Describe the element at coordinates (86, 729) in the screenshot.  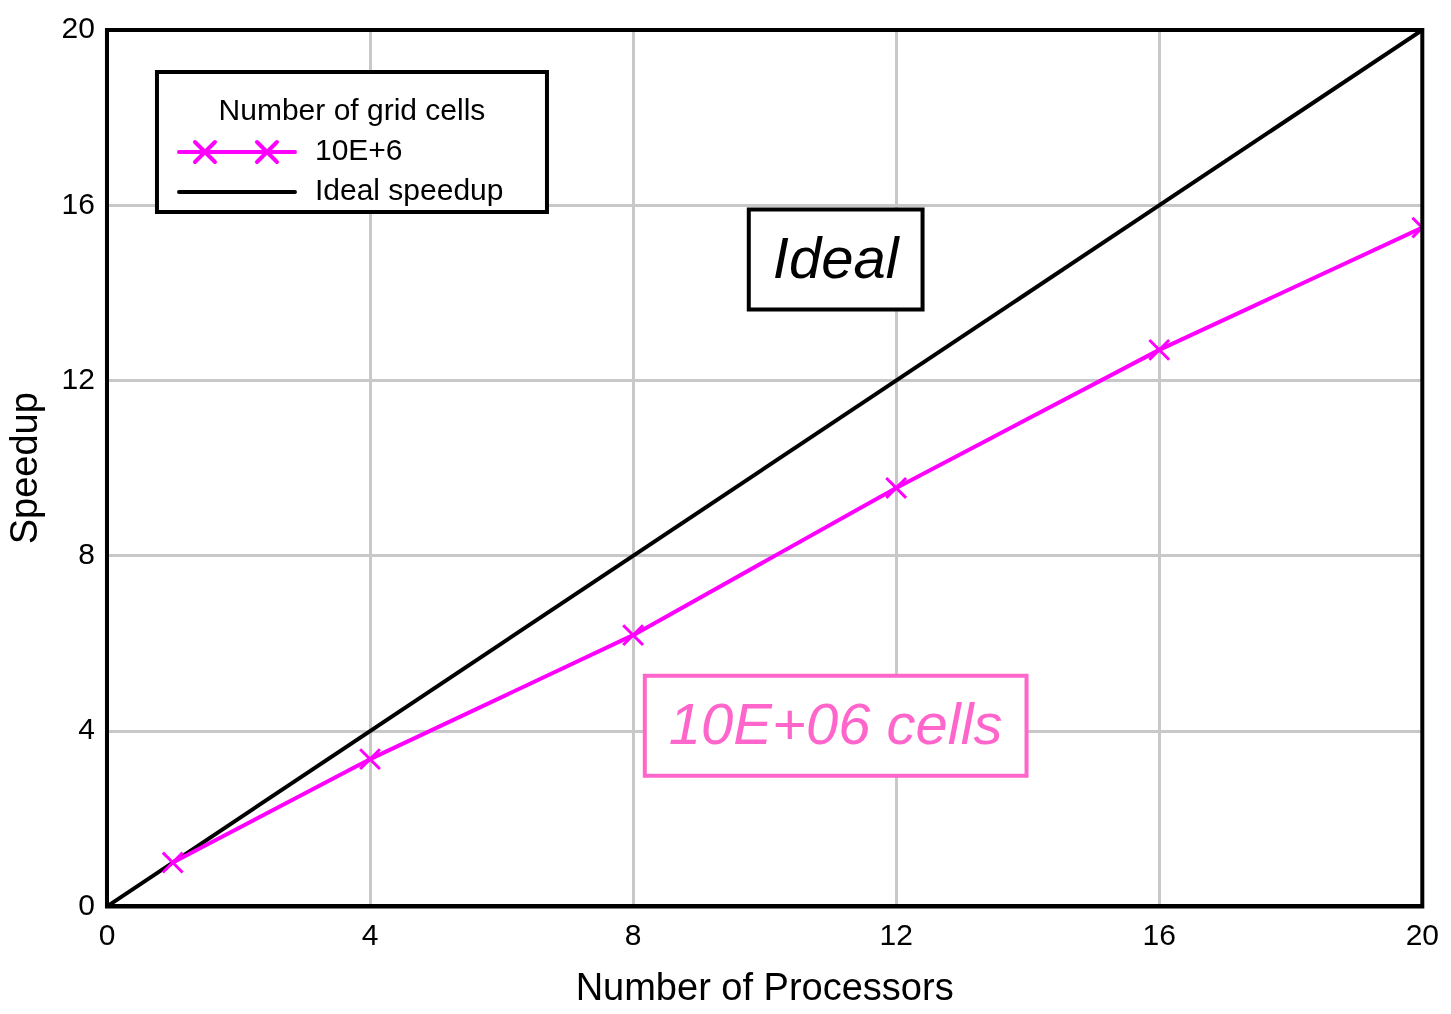
I see `y-tick-label: 4` at that location.